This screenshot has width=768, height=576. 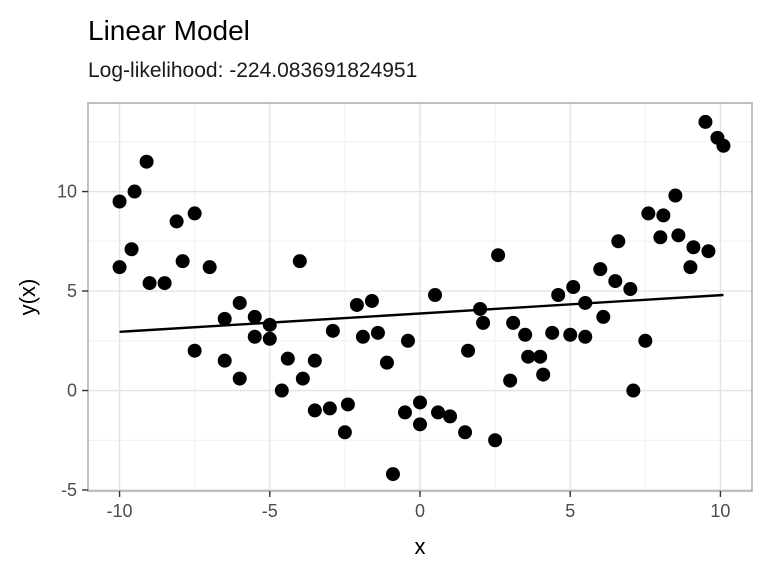 I want to click on y-axis-tick-label: 0, so click(x=72, y=391).